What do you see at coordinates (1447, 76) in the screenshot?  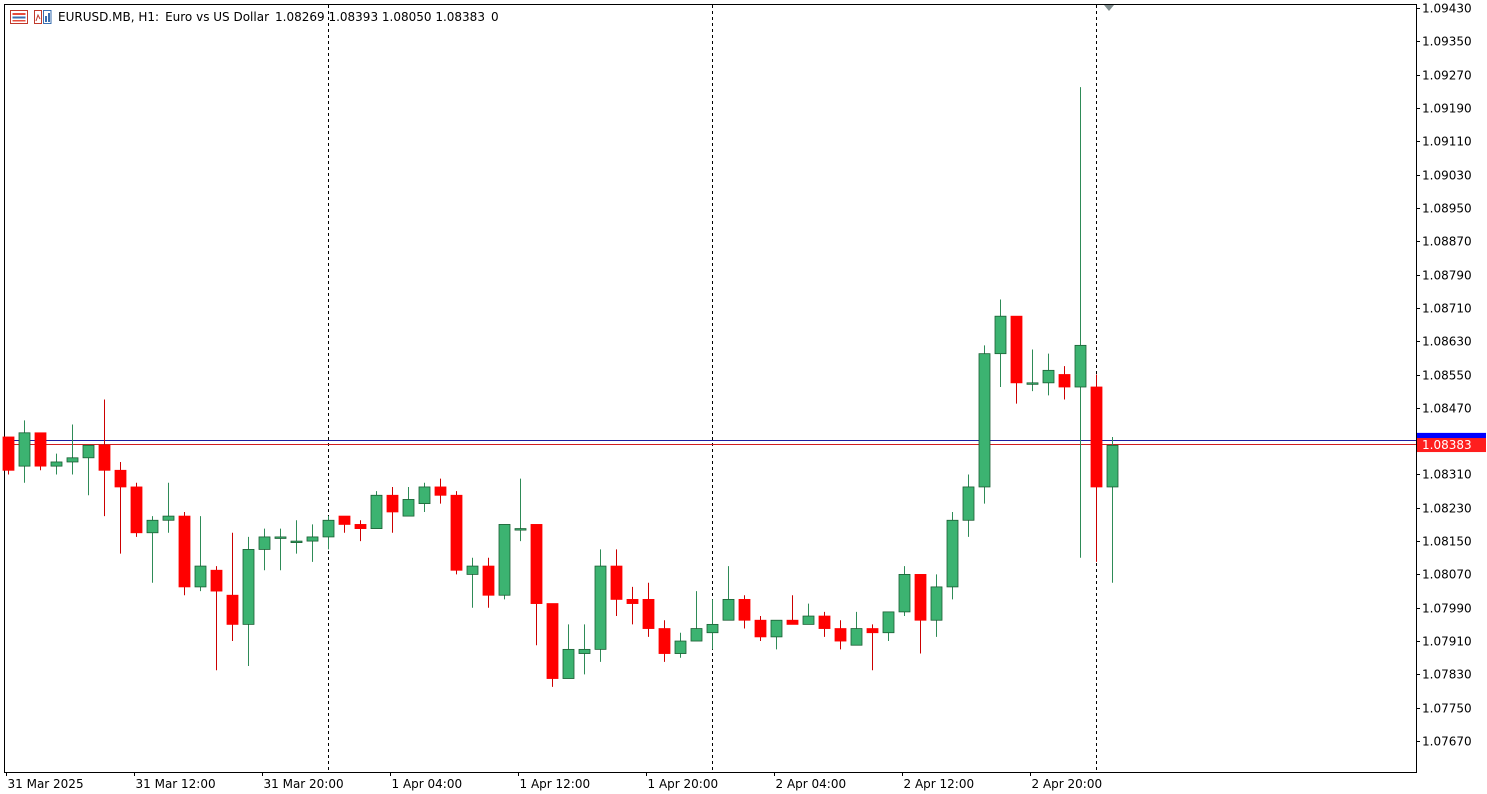 I see `price-tick-label-2: 1.09270` at bounding box center [1447, 76].